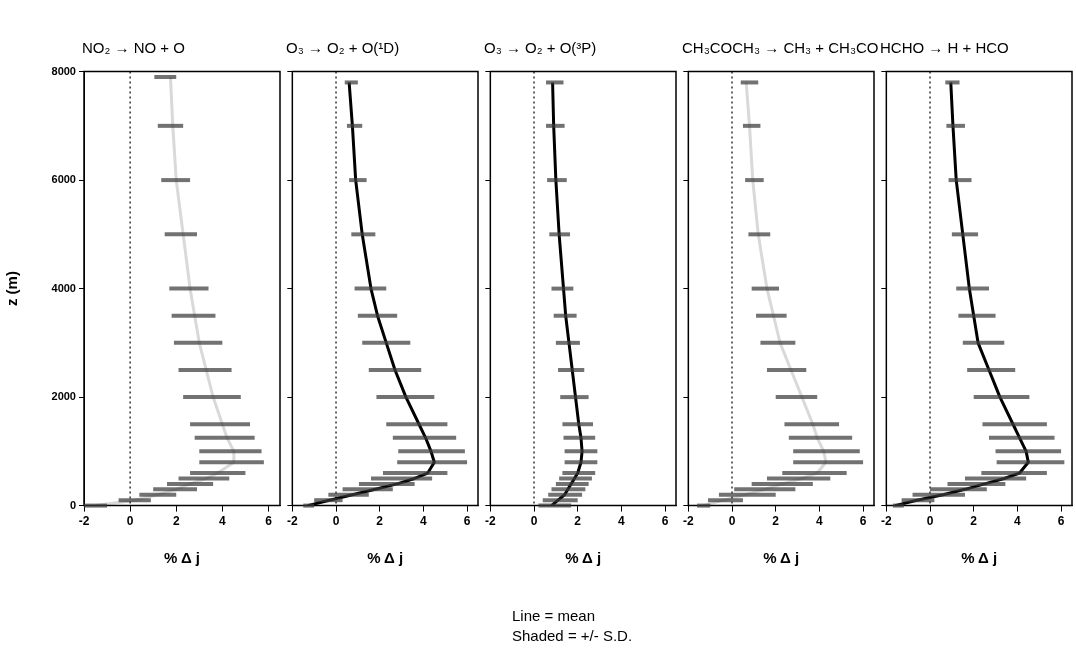  Describe the element at coordinates (63, 179) in the screenshot. I see `y-tick-label: 6000` at that location.